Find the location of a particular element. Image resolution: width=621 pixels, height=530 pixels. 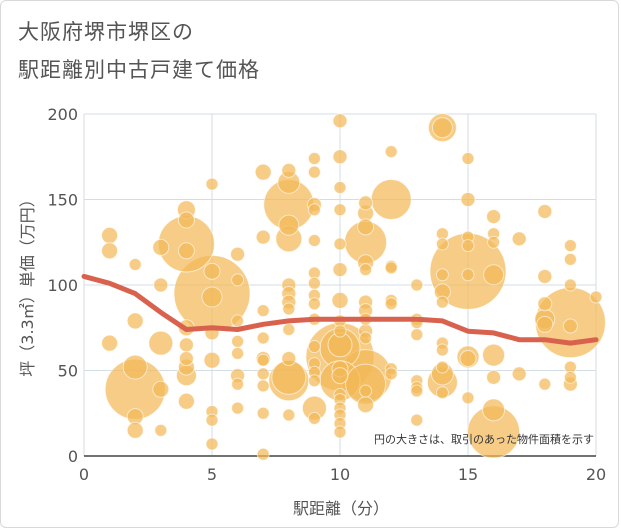

x-tick-label: 20 is located at coordinates (596, 474).